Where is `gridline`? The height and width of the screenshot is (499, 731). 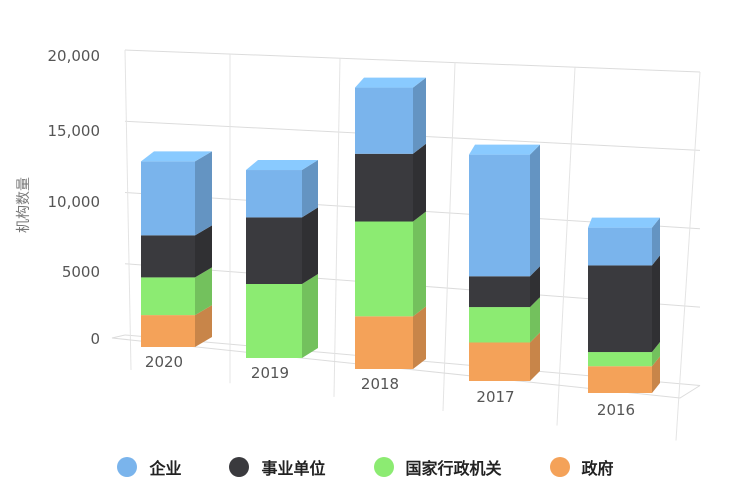 gridline is located at coordinates (412, 61).